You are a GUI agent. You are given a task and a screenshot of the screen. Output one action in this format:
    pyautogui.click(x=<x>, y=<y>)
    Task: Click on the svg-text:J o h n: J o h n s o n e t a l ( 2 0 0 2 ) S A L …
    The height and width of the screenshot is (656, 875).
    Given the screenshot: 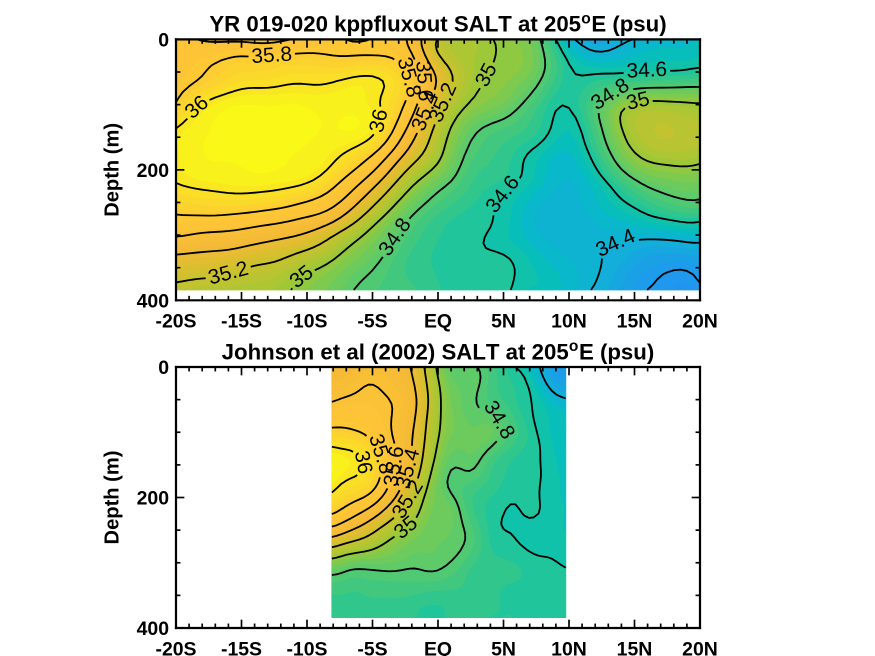 What is the action you would take?
    pyautogui.click(x=441, y=351)
    